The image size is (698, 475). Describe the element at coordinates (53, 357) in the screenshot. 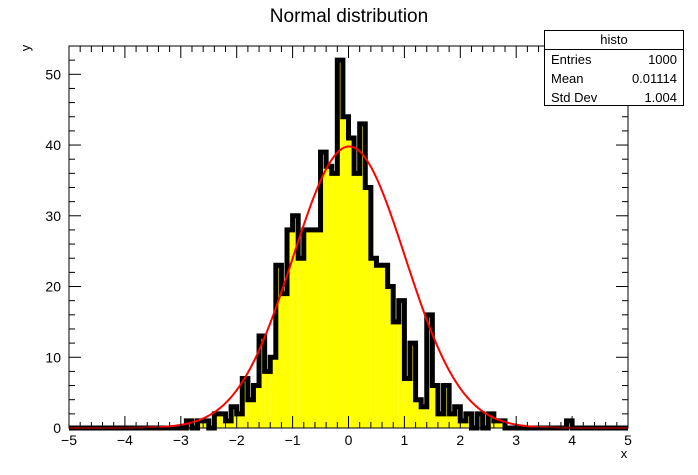

I see `y-tick-label: 10` at that location.